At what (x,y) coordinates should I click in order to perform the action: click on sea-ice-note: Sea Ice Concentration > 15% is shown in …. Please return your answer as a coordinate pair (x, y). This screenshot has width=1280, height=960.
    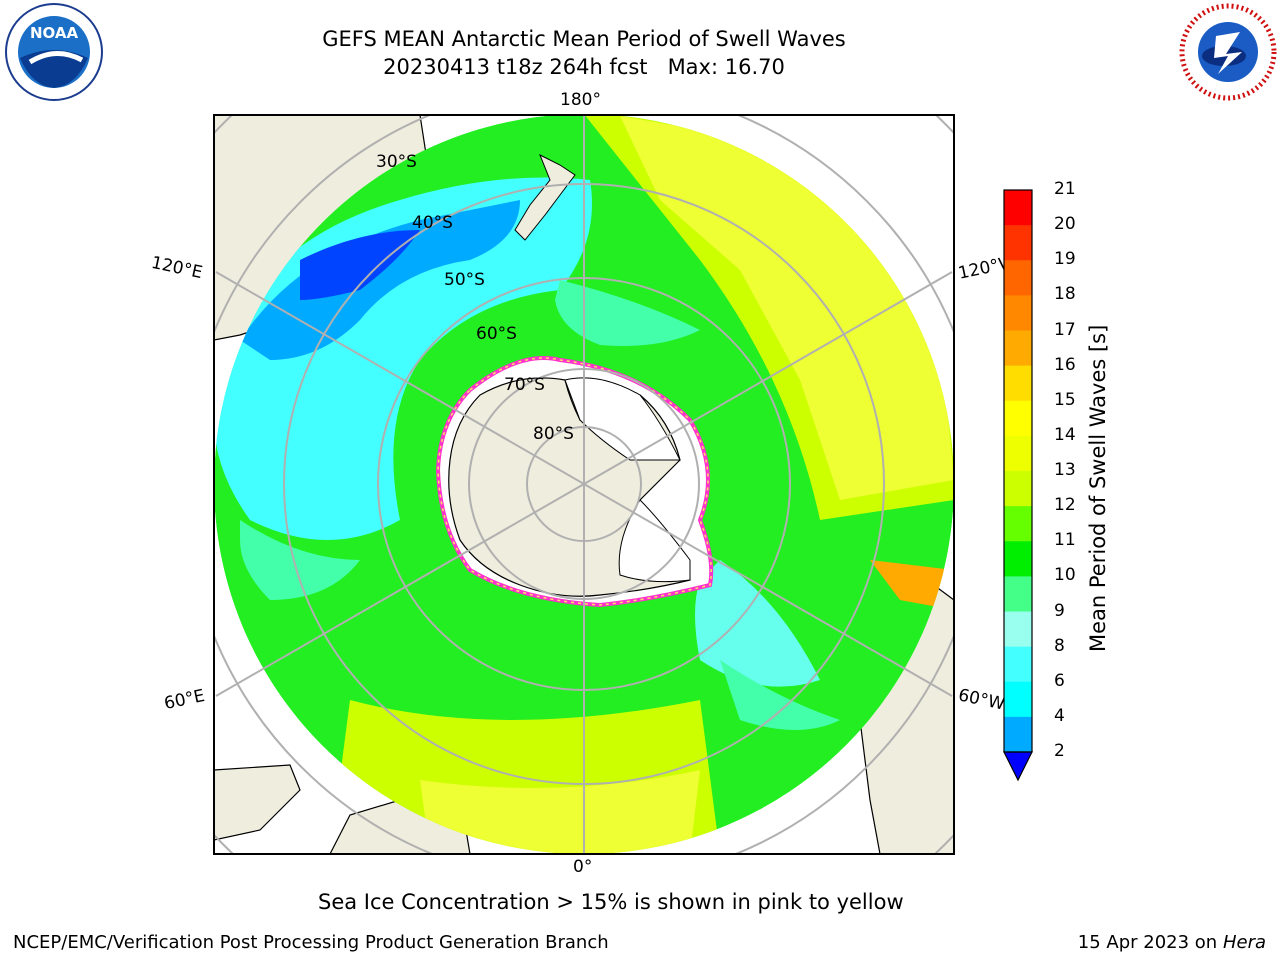
    Looking at the image, I should click on (611, 902).